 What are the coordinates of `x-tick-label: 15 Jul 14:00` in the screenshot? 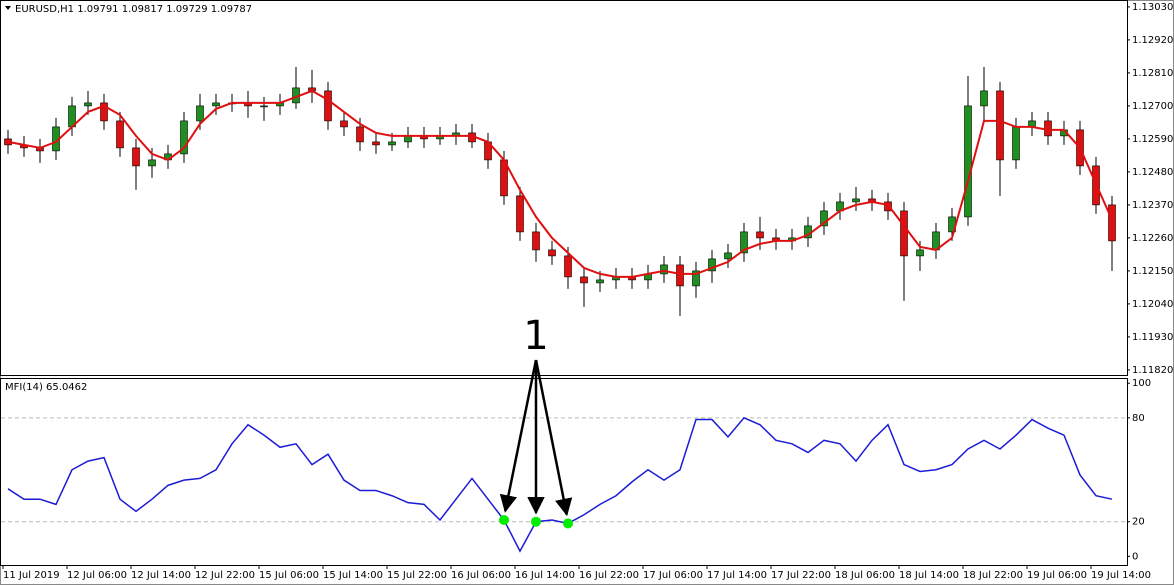 It's located at (353, 575).